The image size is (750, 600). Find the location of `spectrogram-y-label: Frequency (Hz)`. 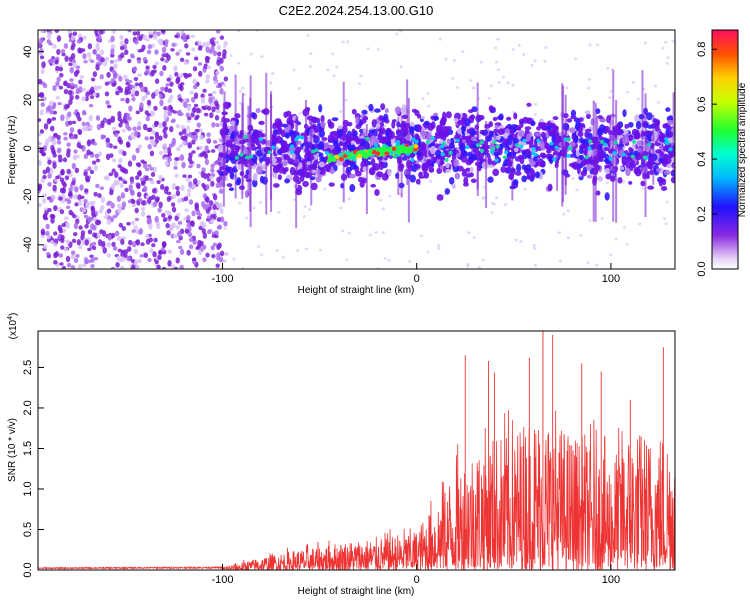

spectrogram-y-label: Frequency (Hz) is located at coordinates (12, 150).